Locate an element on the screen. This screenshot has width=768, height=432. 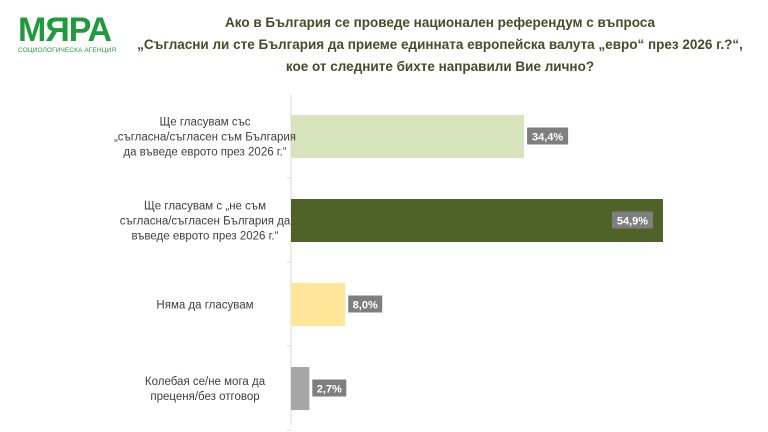
category-label: „съгласна/съгласен съм България is located at coordinates (205, 138).